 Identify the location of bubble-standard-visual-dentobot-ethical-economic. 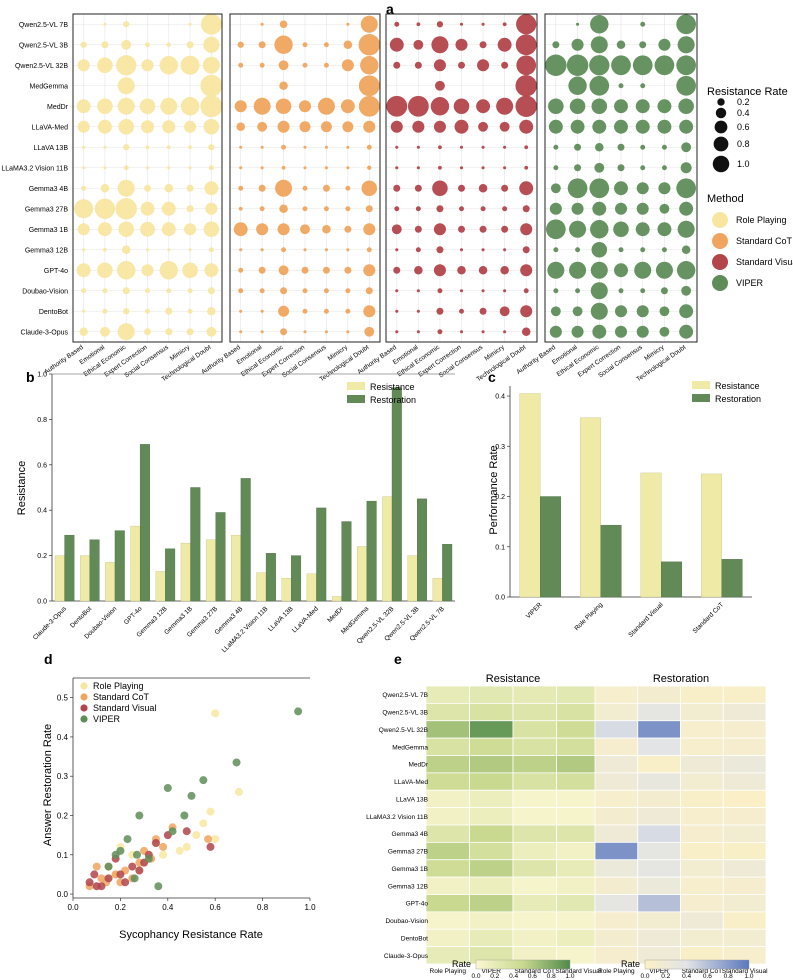
(440, 311).